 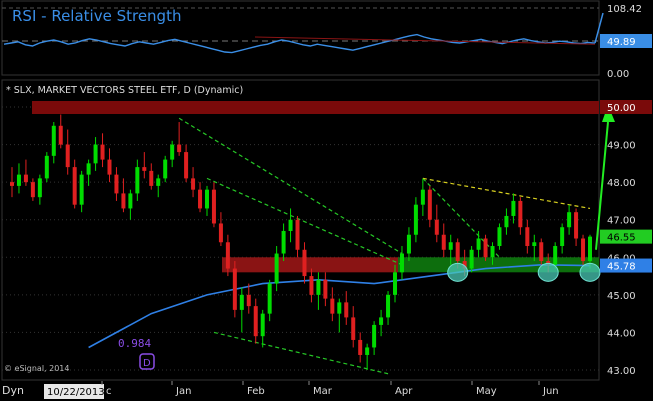 What do you see at coordinates (621, 42) in the screenshot?
I see `rsi-current-value: 49.89` at bounding box center [621, 42].